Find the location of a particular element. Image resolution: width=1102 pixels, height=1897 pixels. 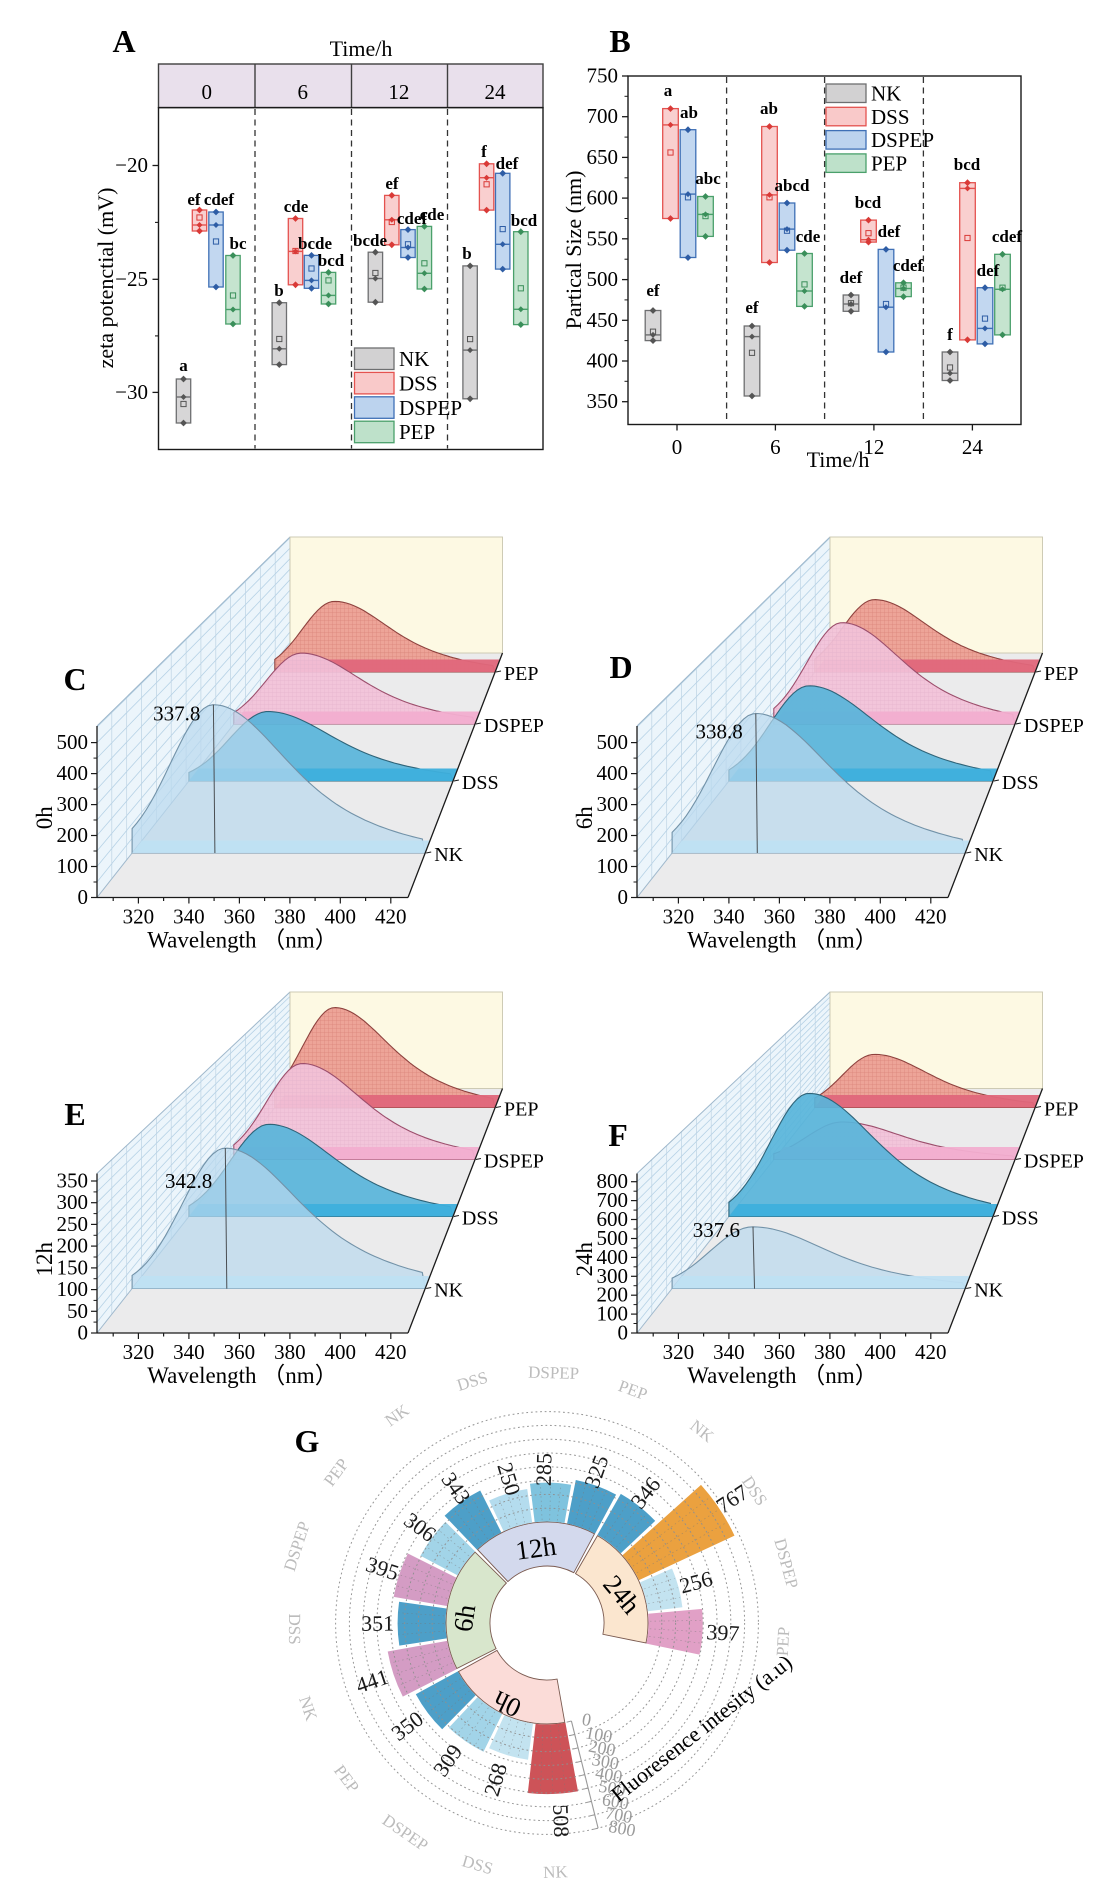

svg-text: cdef is located at coordinates (908, 265).